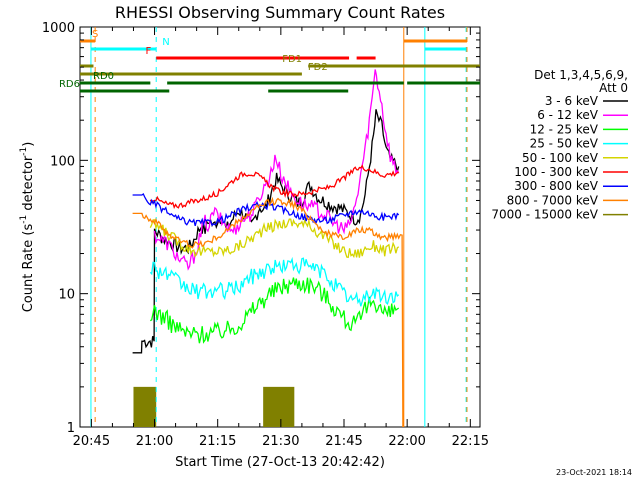 The image size is (640, 480). What do you see at coordinates (280, 441) in the screenshot?
I see `x-tick-label-21-30: 21:30` at bounding box center [280, 441].